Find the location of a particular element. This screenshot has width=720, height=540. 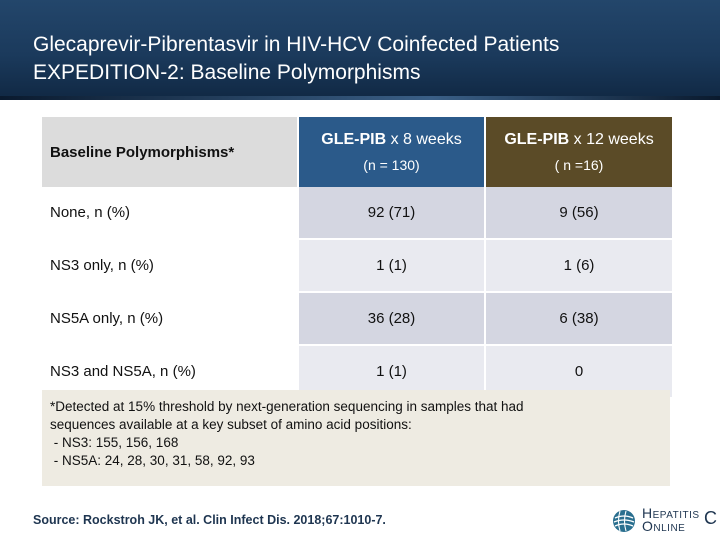

header-col2-bold: GLE-PIB is located at coordinates (537, 139).